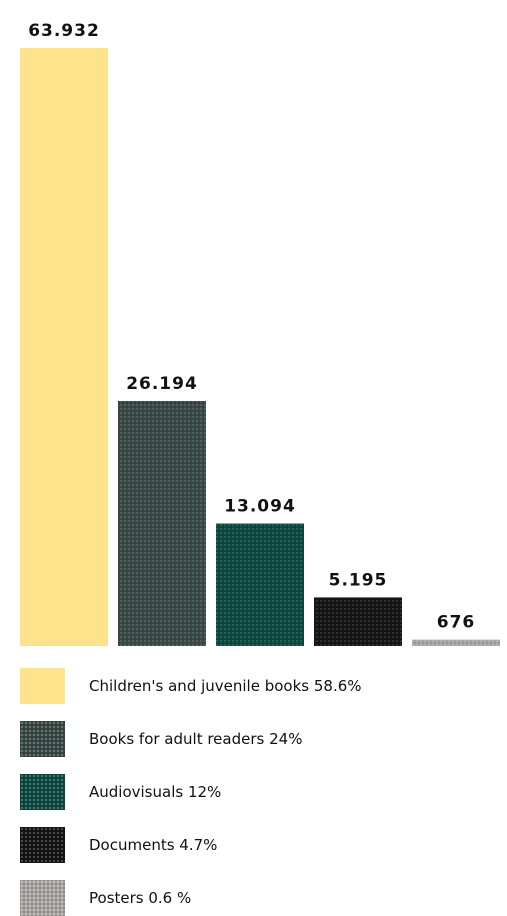 This screenshot has width=507, height=916. I want to click on legend-item-childrens-books: Children's and juvenile books 58.6%, so click(191, 686).